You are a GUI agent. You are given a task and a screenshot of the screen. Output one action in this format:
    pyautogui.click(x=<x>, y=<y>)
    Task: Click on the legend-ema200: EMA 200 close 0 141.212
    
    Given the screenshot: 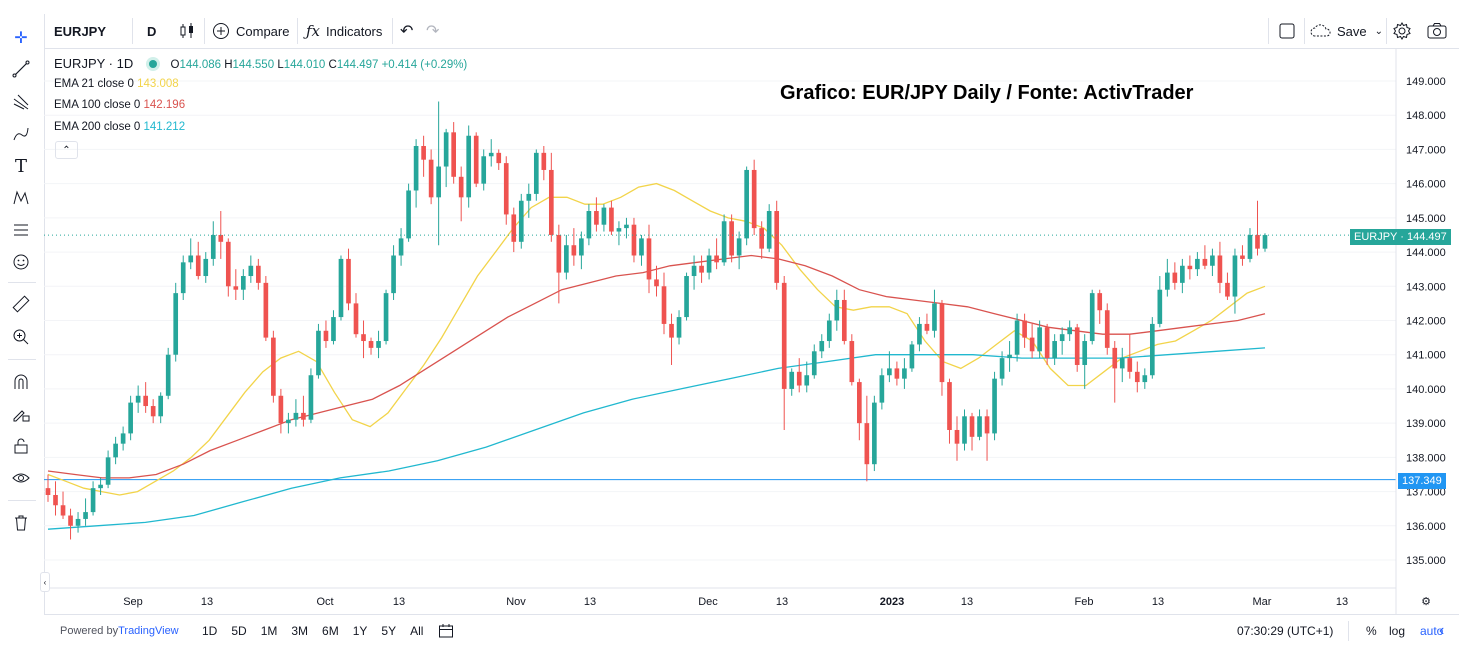 What is the action you would take?
    pyautogui.click(x=120, y=127)
    